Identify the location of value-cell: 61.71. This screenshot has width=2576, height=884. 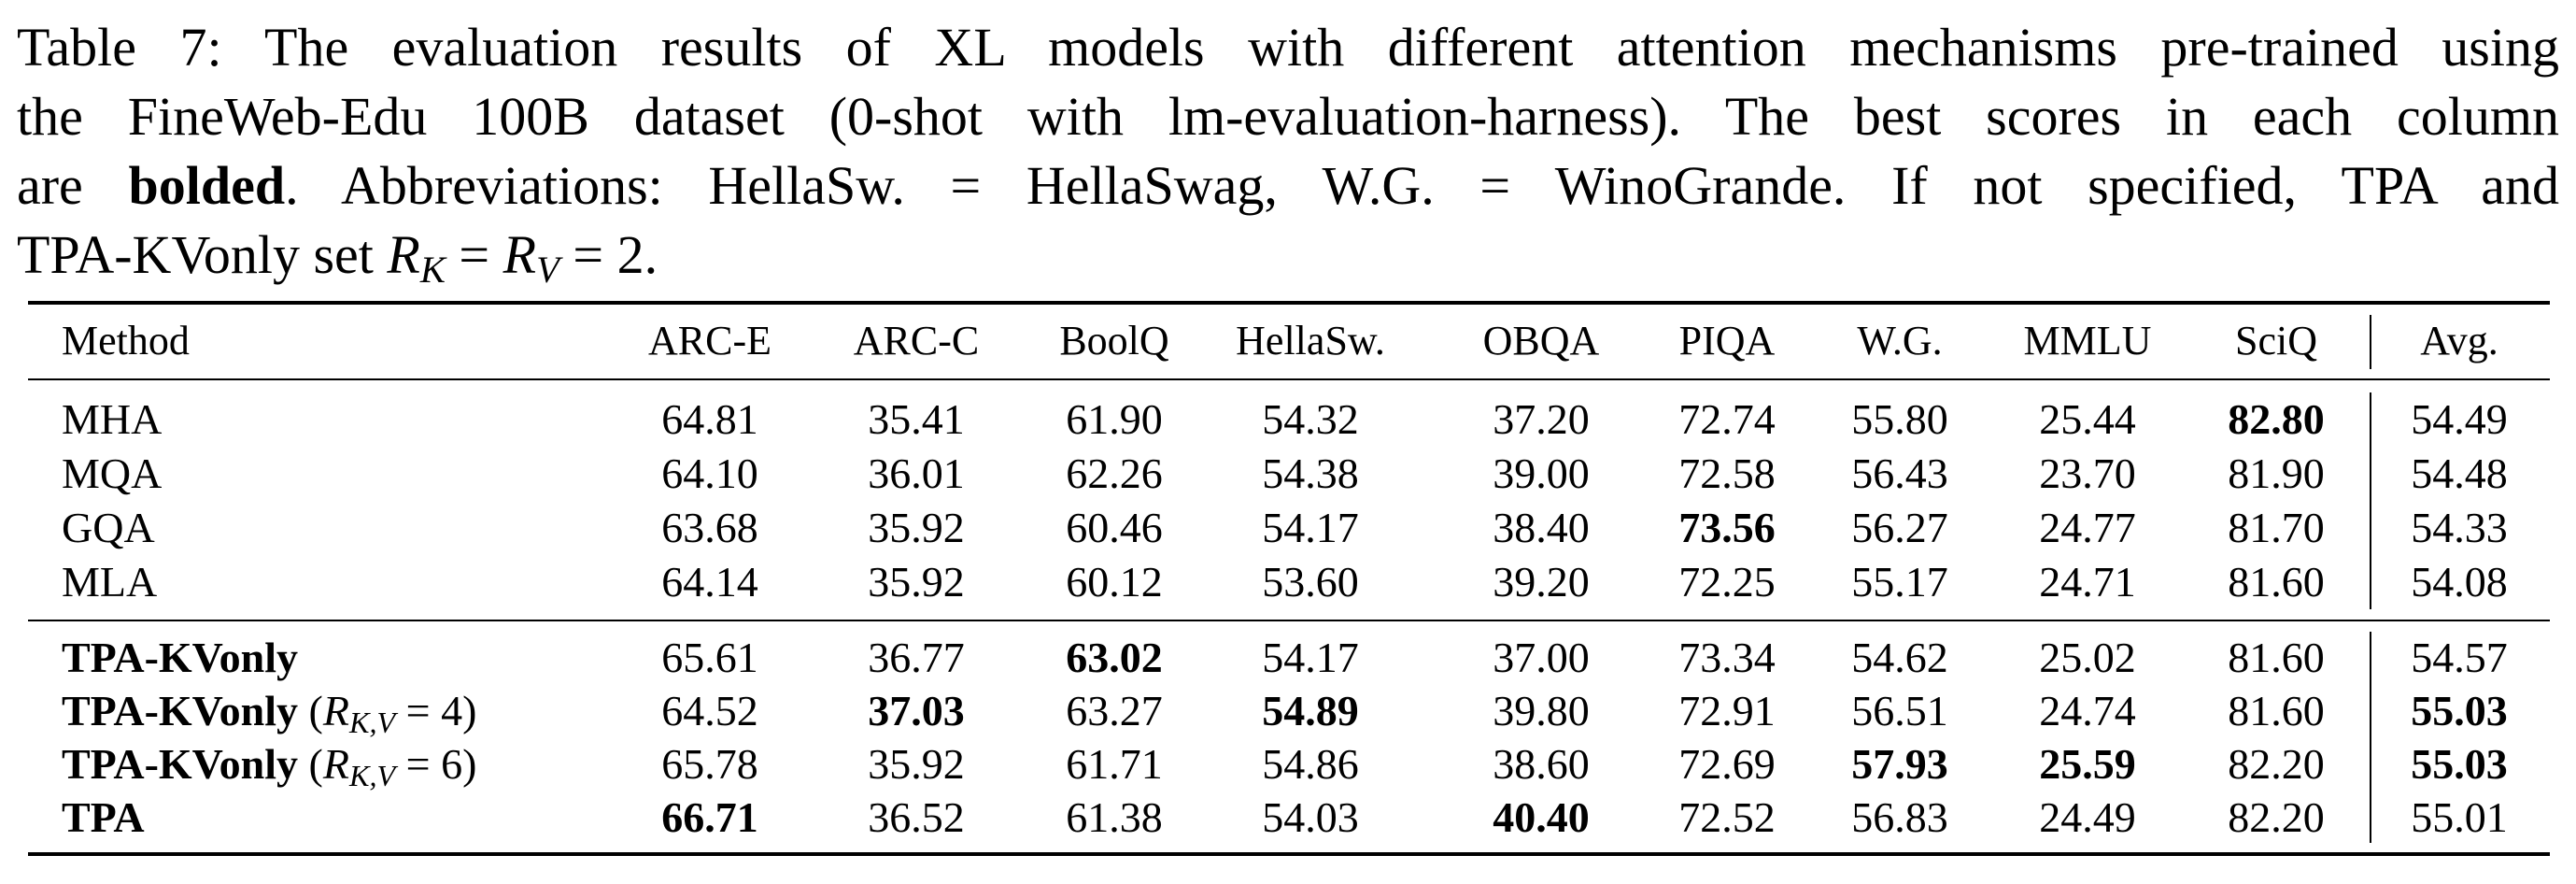
(1114, 764).